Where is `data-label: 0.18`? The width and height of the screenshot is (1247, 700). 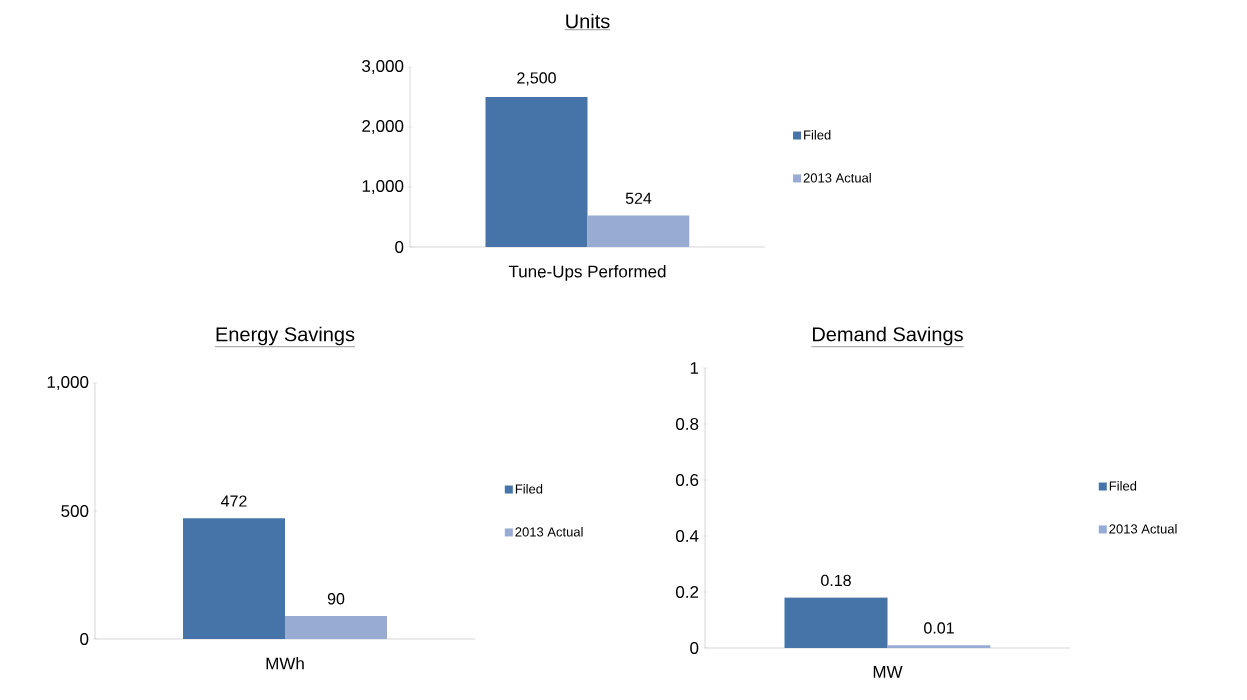 data-label: 0.18 is located at coordinates (836, 580).